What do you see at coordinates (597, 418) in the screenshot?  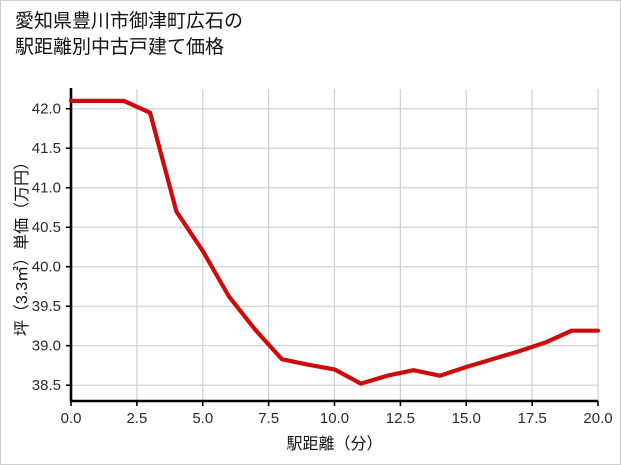 I see `x-tick-label: 20.0` at bounding box center [597, 418].